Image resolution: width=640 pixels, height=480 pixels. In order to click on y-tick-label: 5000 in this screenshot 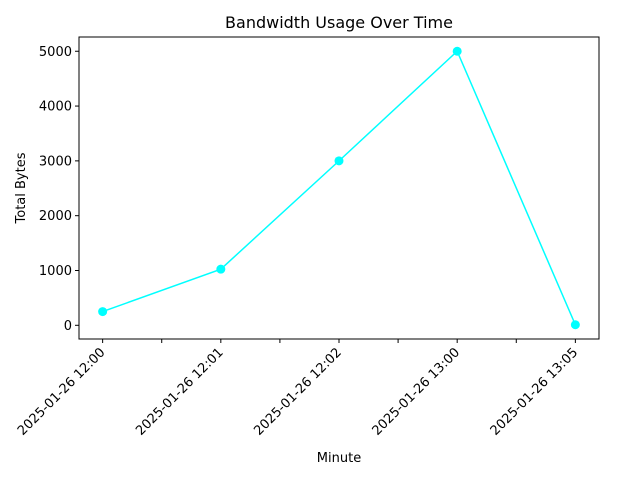, I will do `click(55, 52)`.